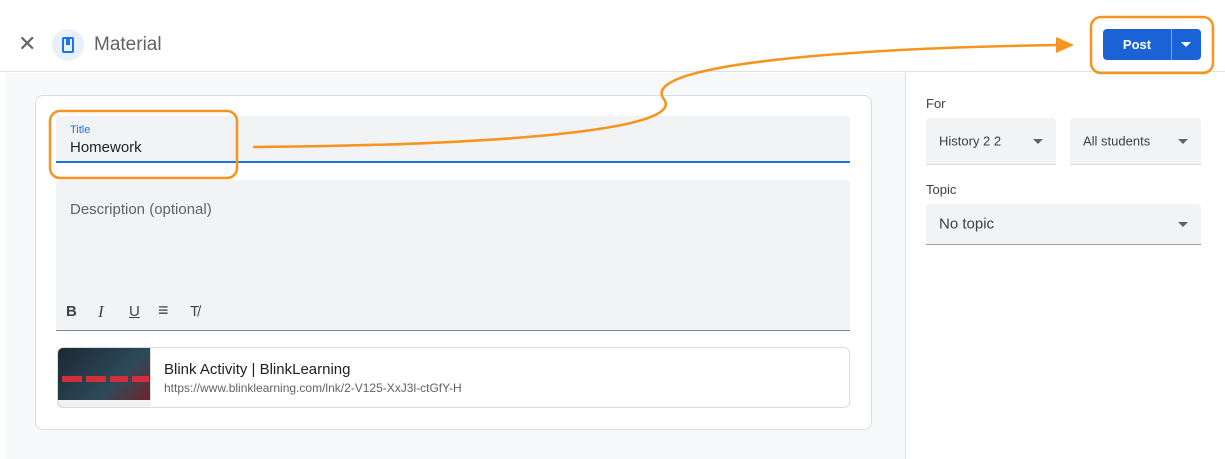  What do you see at coordinates (104, 377) in the screenshot?
I see `link-thumbnail` at bounding box center [104, 377].